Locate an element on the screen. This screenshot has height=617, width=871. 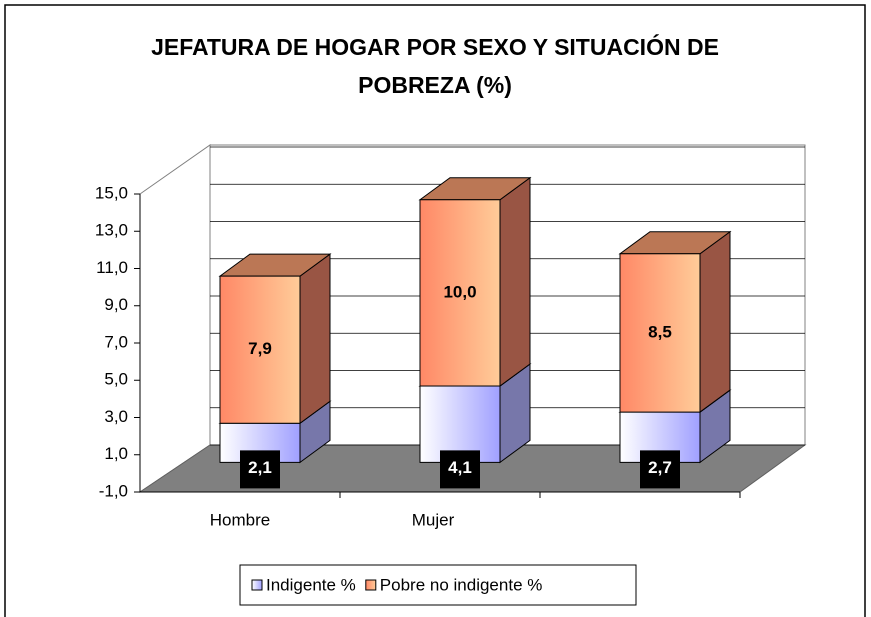
y-tick-label: -1,0 is located at coordinates (113, 490).